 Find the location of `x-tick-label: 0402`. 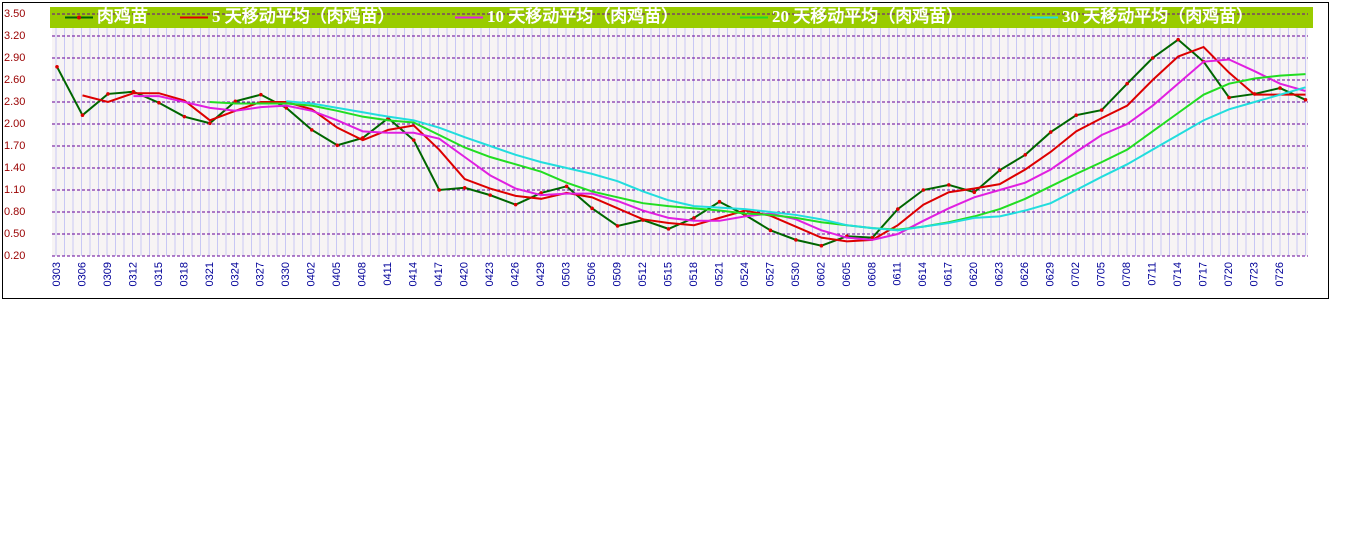

x-tick-label: 0402 is located at coordinates (312, 274).